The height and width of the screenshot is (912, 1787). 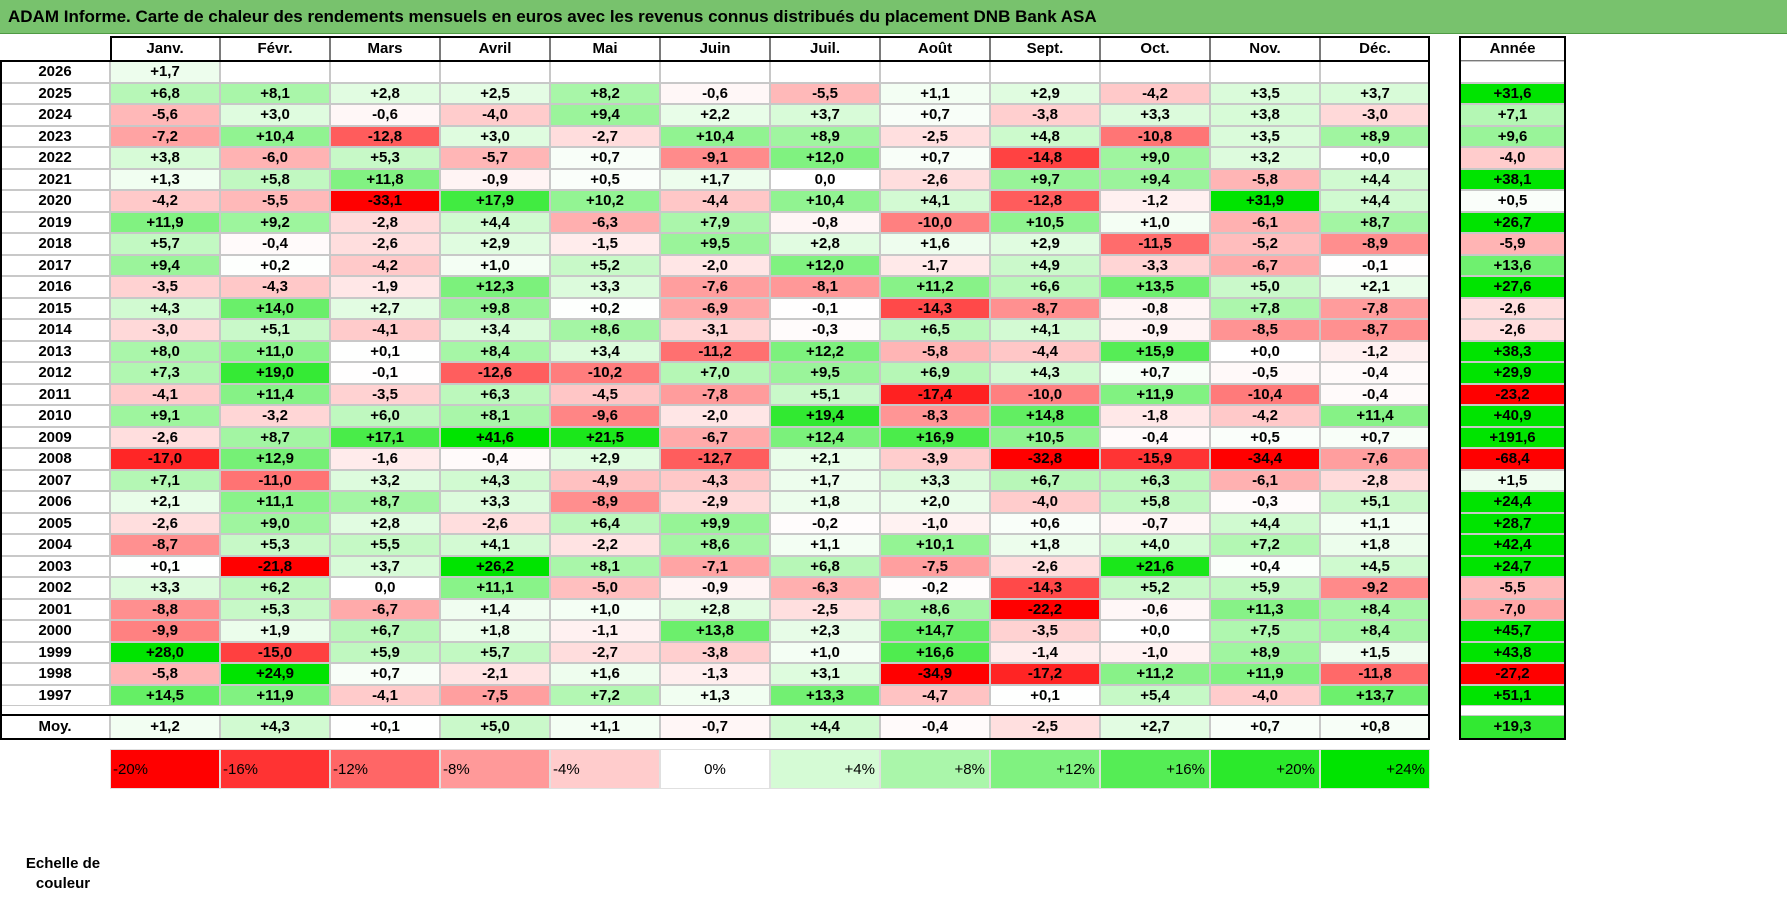 What do you see at coordinates (1512, 545) in the screenshot?
I see `annual-cell: +42,4` at bounding box center [1512, 545].